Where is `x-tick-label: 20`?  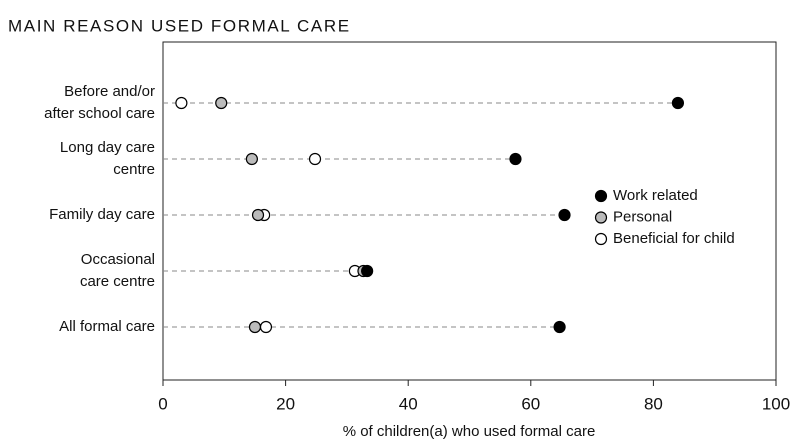 x-tick-label: 20 is located at coordinates (285, 403).